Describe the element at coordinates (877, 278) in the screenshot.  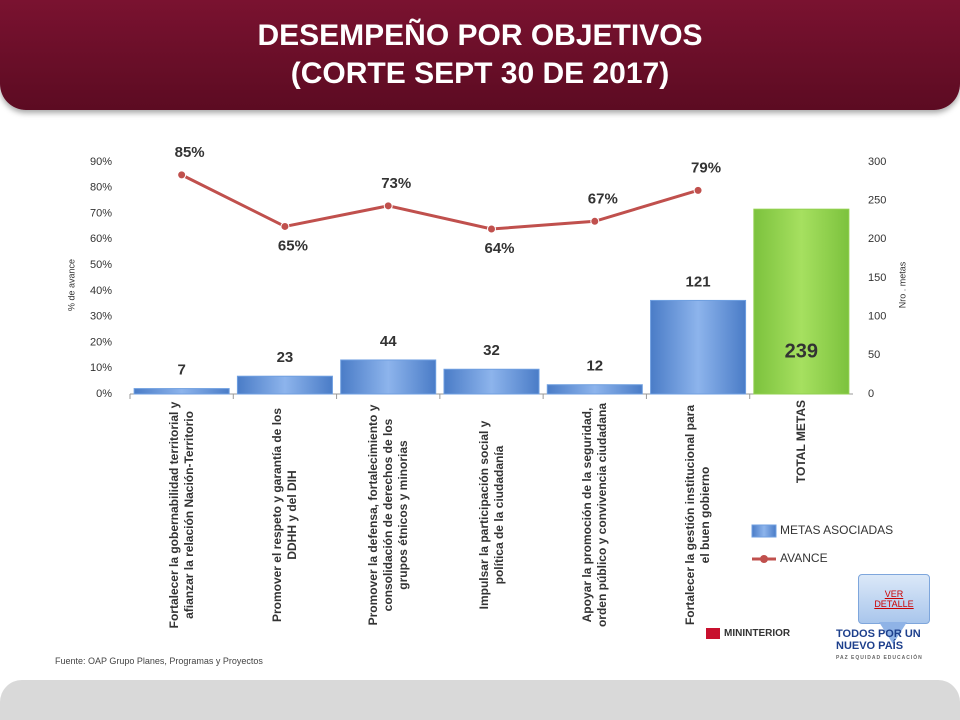
I see `y2-tick-label: 150` at that location.